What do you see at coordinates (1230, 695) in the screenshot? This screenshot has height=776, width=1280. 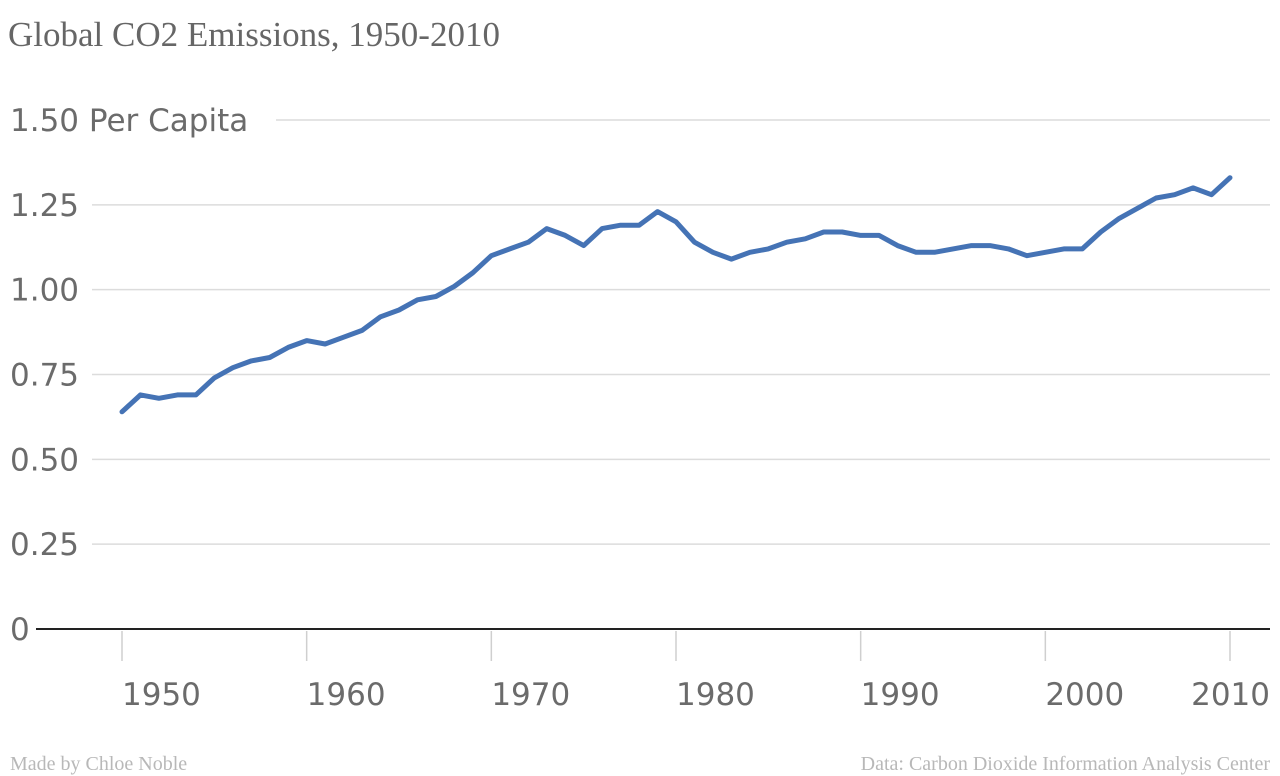 I see `x-tick-label: 2010` at bounding box center [1230, 695].